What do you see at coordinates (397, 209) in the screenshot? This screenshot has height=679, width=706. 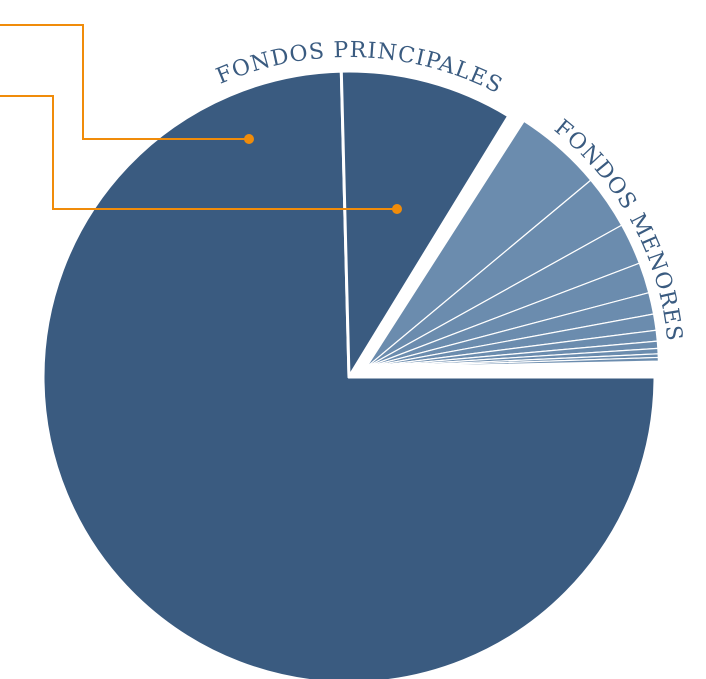 I see `leader-slice-1-dot` at bounding box center [397, 209].